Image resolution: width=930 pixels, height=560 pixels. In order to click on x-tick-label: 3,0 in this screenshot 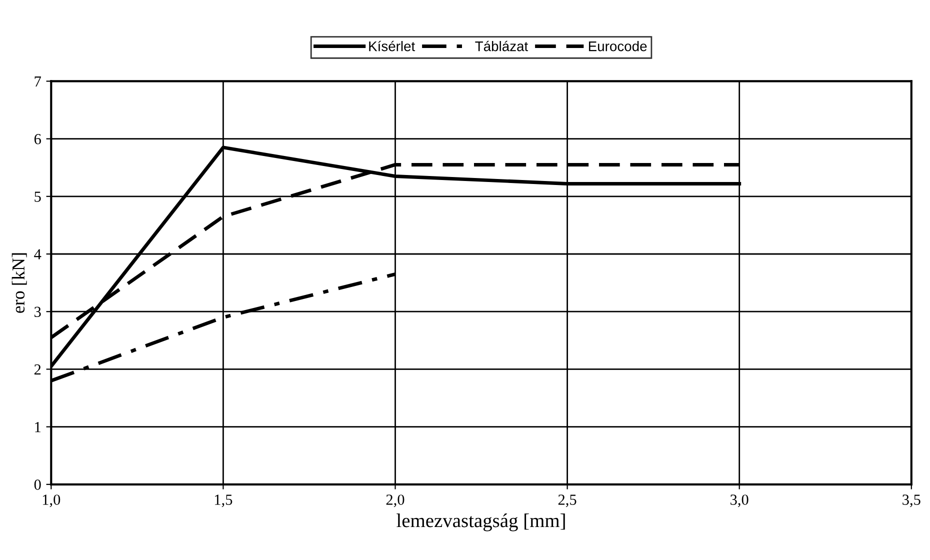, I will do `click(739, 501)`.